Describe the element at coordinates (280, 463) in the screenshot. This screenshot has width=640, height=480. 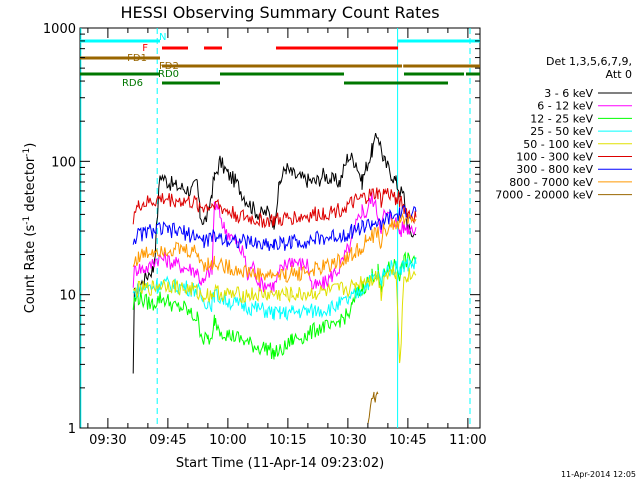
I see `x-axis-label: Start Time (11-Apr-14 09:23:02)` at that location.